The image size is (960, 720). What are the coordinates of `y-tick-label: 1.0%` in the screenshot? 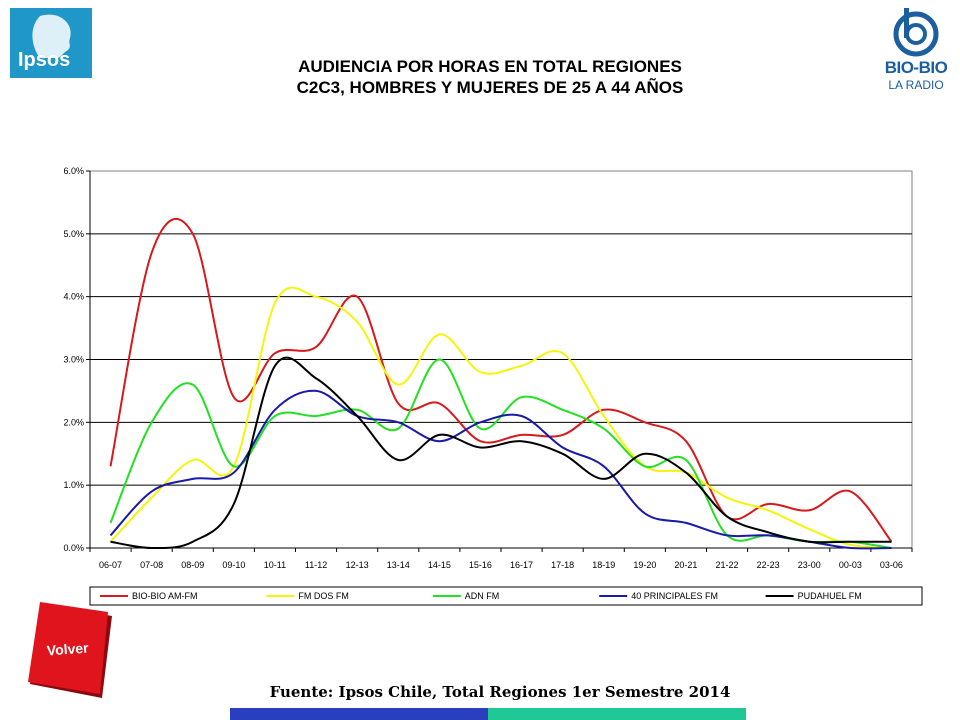 It's located at (73, 485).